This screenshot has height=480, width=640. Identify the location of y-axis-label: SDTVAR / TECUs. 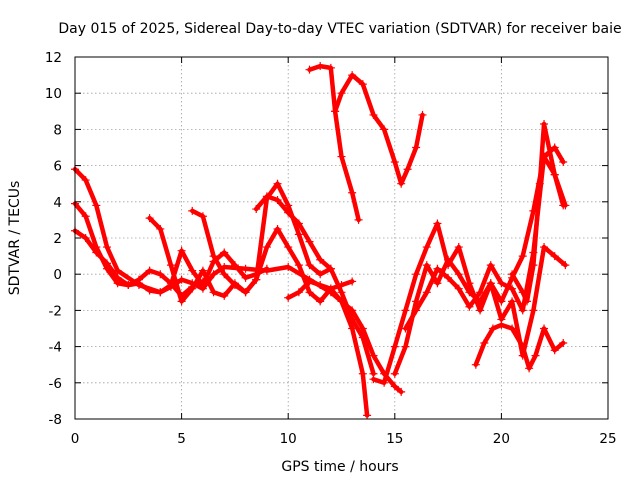
(15, 238).